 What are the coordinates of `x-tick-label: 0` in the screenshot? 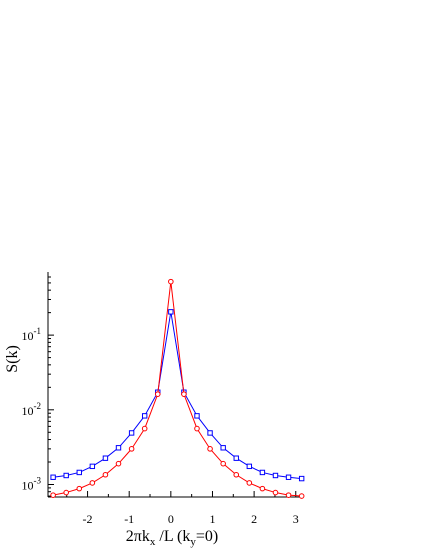 It's located at (171, 519).